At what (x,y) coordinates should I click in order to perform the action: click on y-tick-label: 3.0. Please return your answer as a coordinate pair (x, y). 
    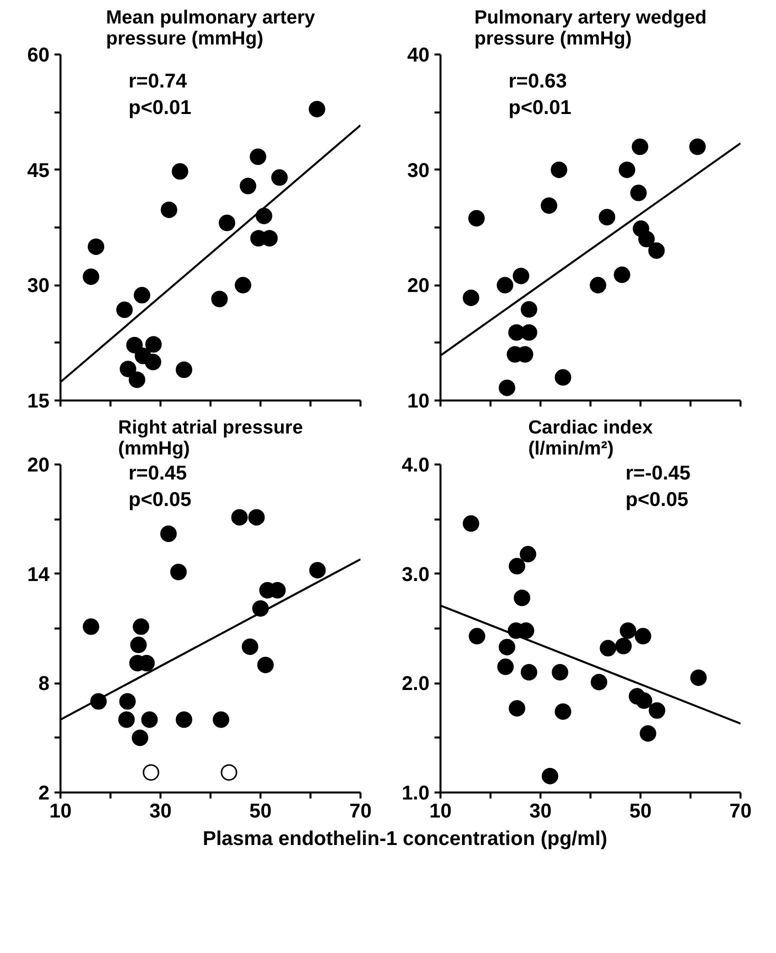
    Looking at the image, I should click on (416, 575).